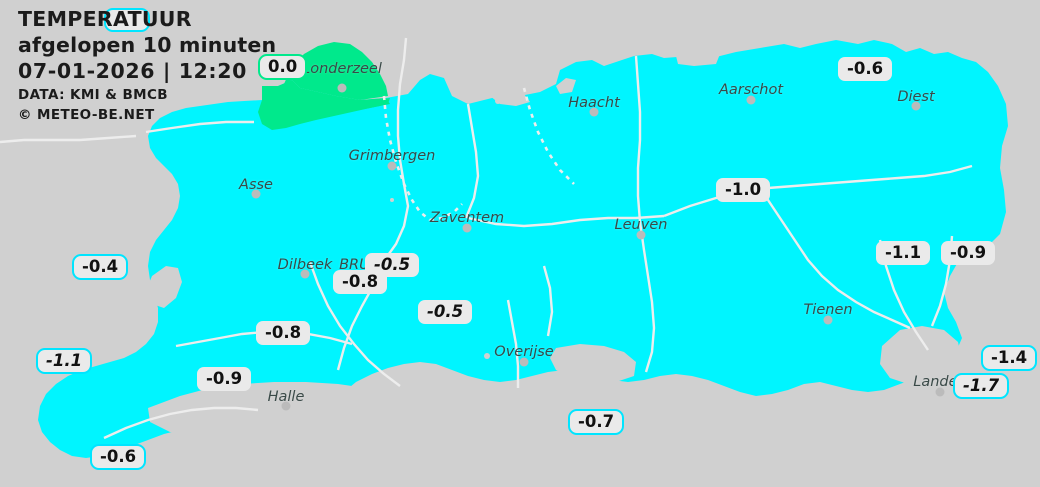 Image resolution: width=1040 pixels, height=487 pixels. I want to click on temperature-reading-chip: -1.7, so click(981, 386).